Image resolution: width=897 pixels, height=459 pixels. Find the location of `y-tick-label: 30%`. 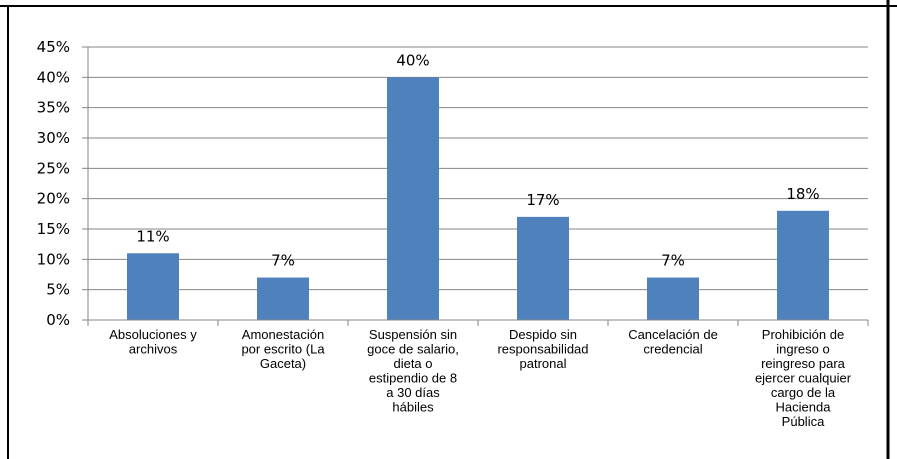

y-tick-label: 30% is located at coordinates (53, 138).